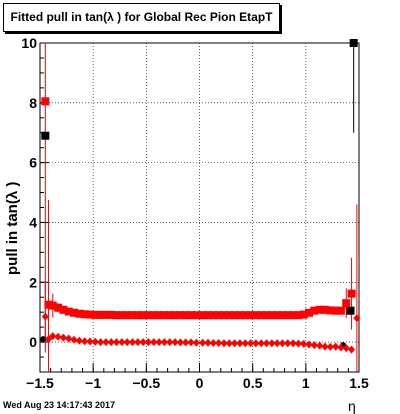  What do you see at coordinates (40, 383) in the screenshot?
I see `x-tick-label: −1.5` at bounding box center [40, 383].